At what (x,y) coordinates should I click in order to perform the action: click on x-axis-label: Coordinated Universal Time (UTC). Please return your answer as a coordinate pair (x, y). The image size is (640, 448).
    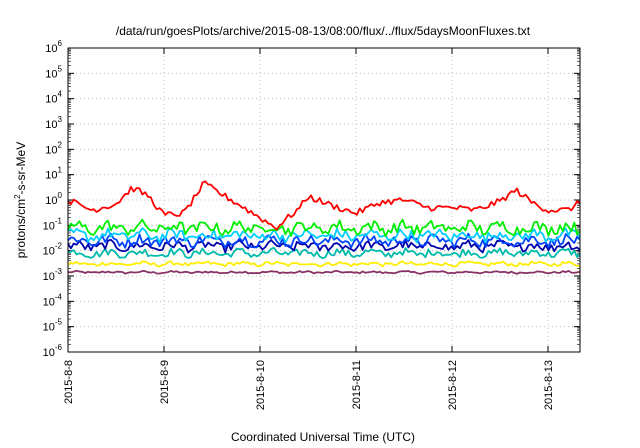
    Looking at the image, I should click on (323, 437).